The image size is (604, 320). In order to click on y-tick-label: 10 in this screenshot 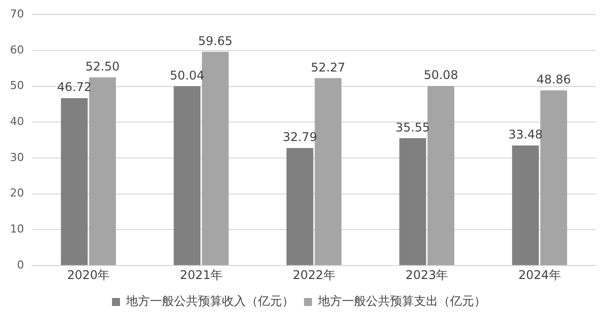, I will do `click(17, 229)`.